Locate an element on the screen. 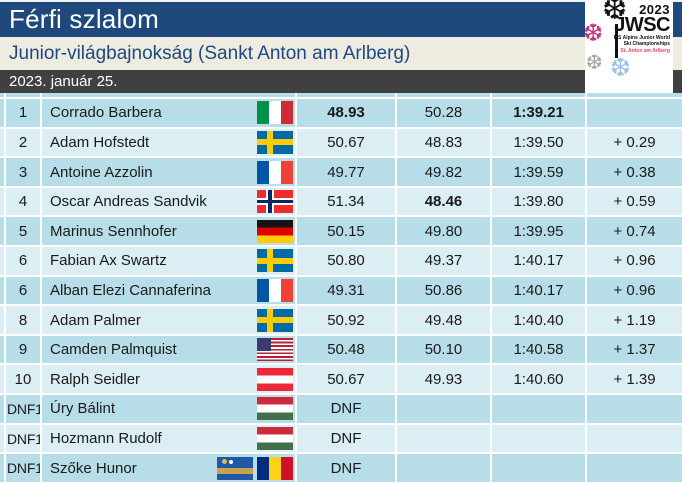 This screenshot has width=682, height=484. flag-part-se-h is located at coordinates (275, 320).